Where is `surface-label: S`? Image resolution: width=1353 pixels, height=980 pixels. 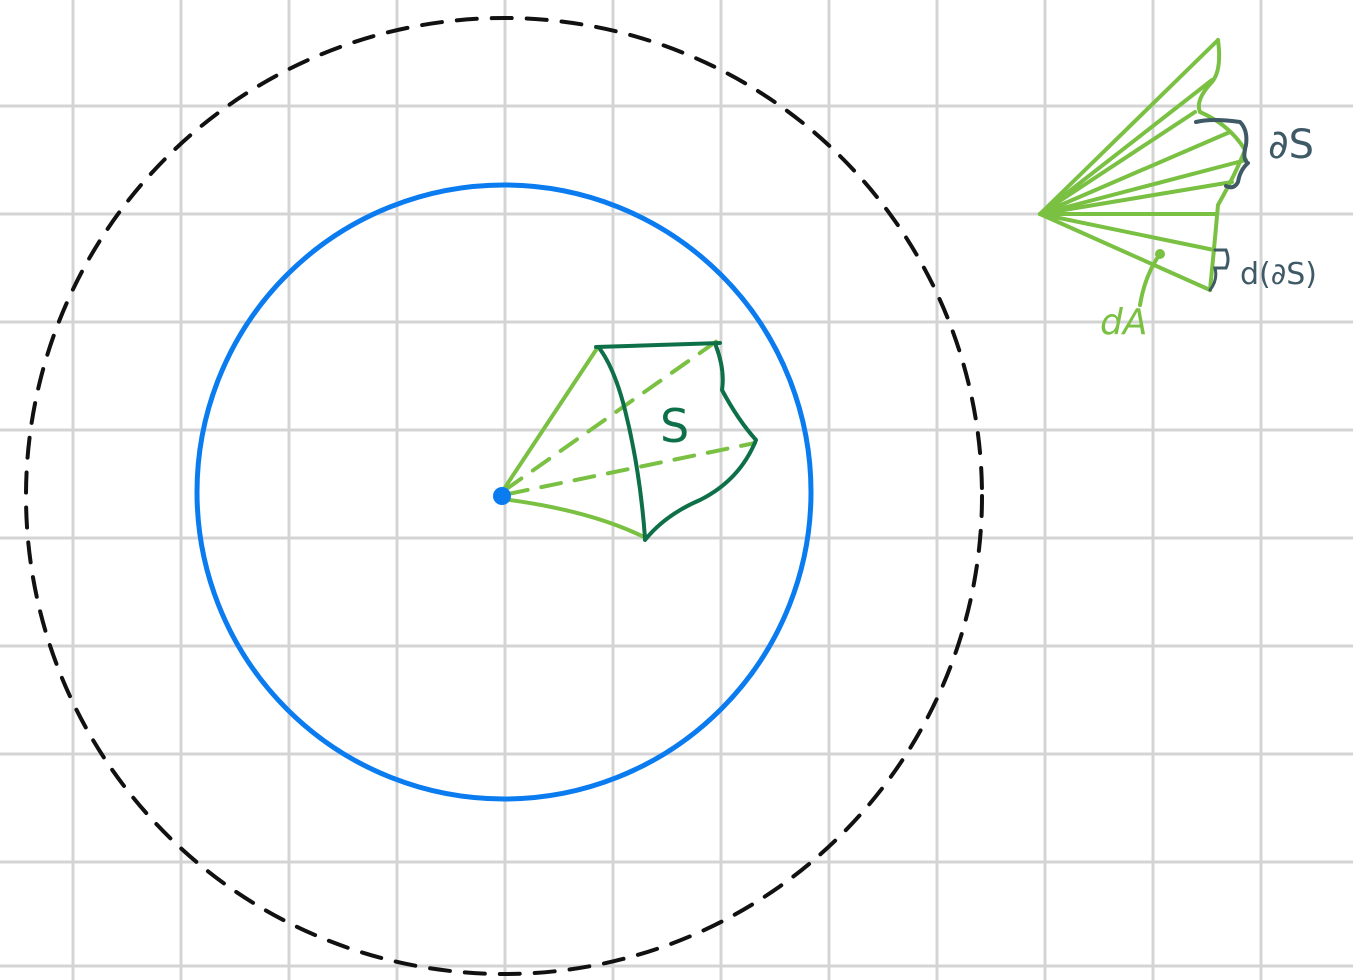
surface-label: S is located at coordinates (674, 426).